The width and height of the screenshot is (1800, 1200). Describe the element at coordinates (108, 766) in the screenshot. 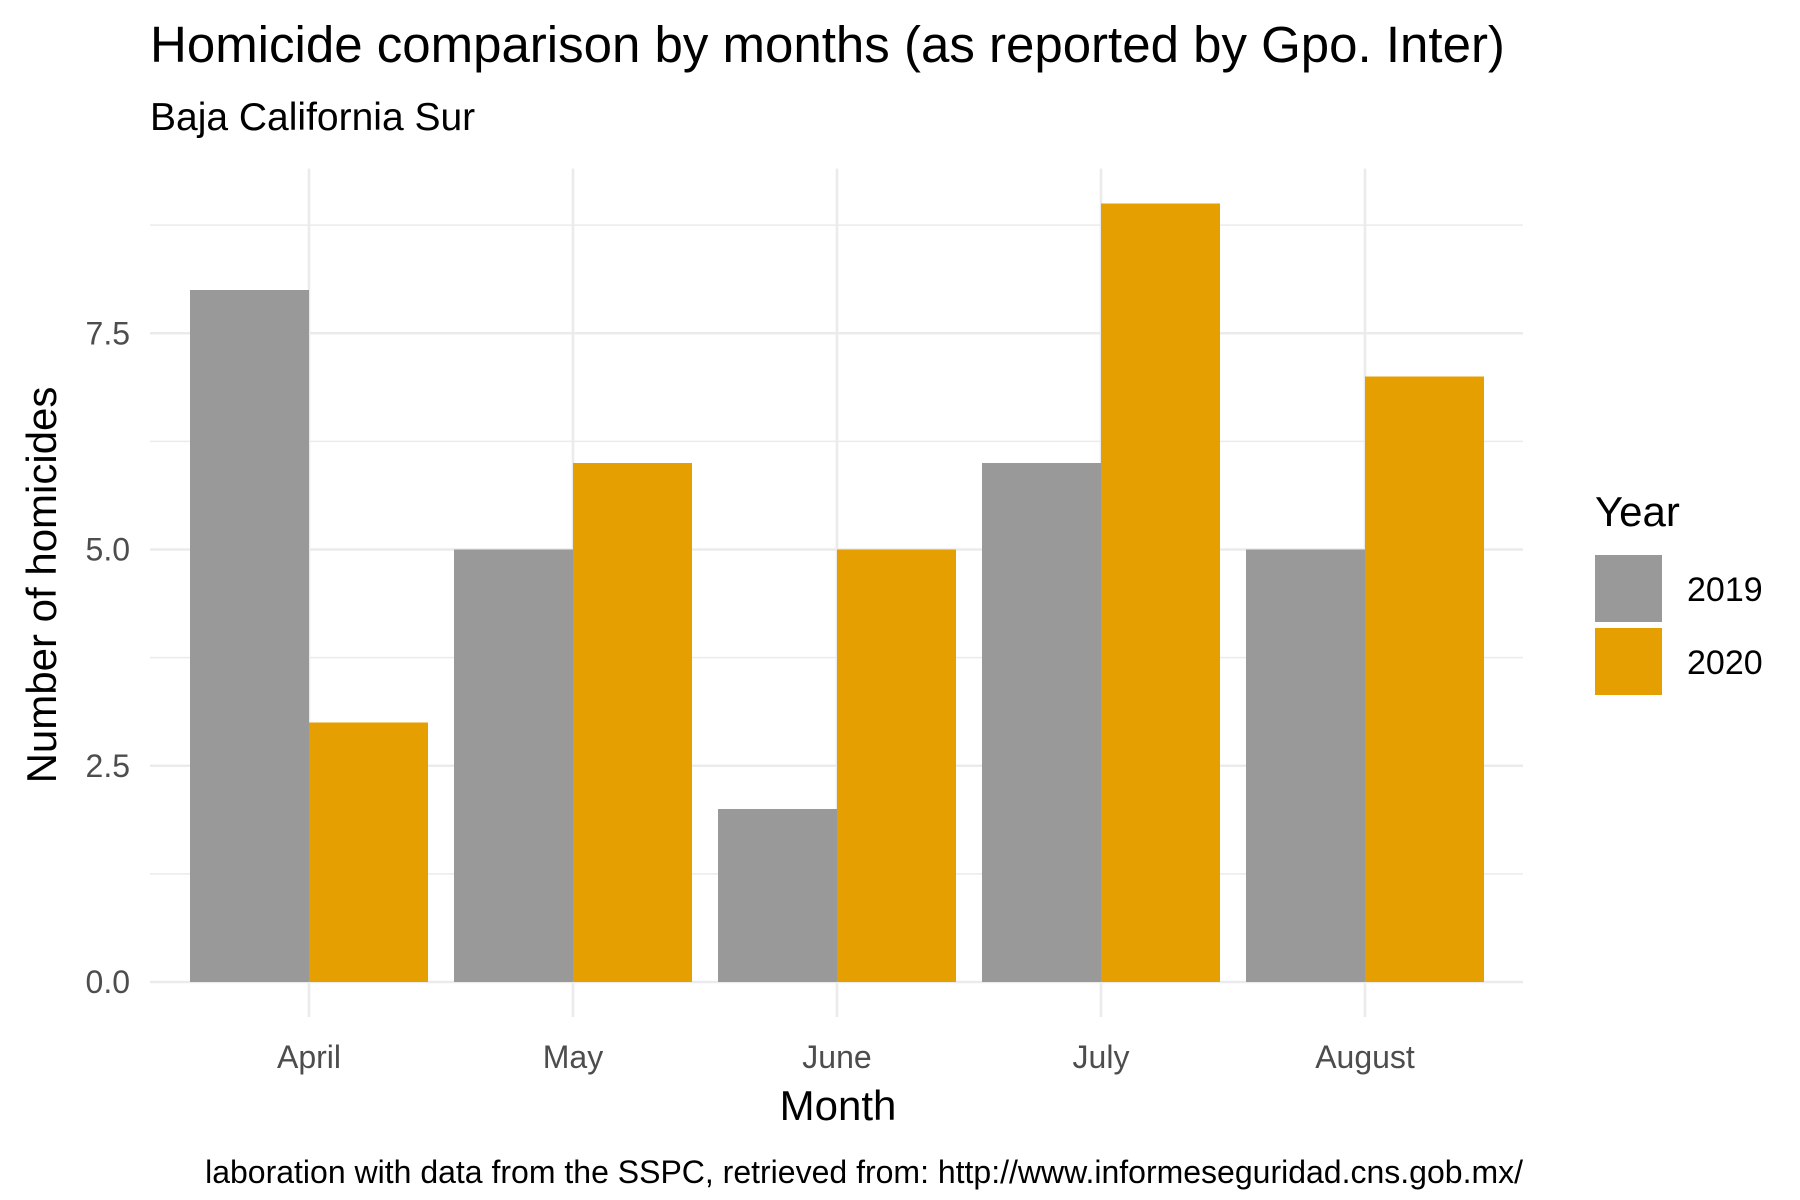

I see `y-tick-label: 2.5` at that location.